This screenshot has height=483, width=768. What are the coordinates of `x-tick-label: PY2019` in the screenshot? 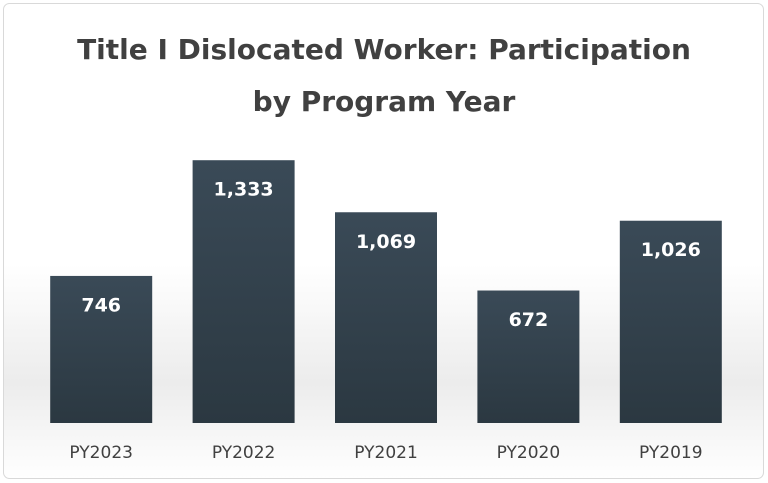 It's located at (671, 453).